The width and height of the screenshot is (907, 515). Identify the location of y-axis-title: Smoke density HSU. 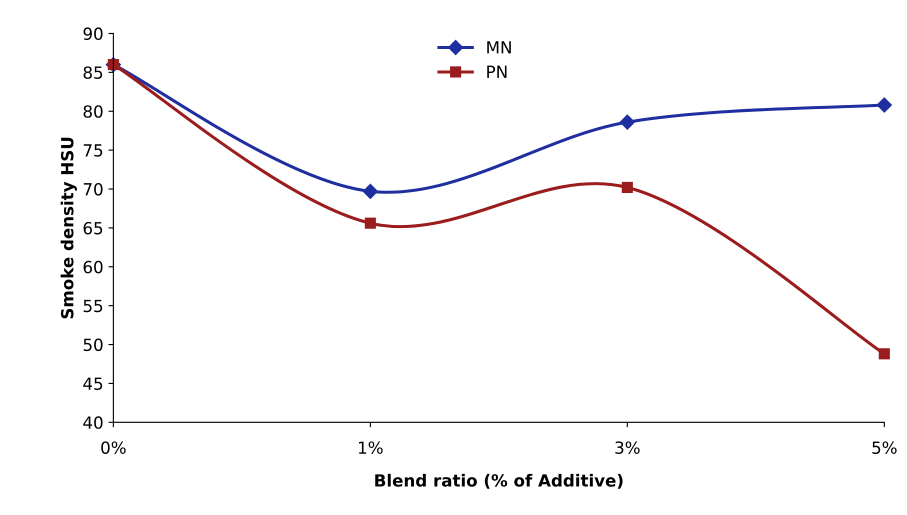
(68, 228).